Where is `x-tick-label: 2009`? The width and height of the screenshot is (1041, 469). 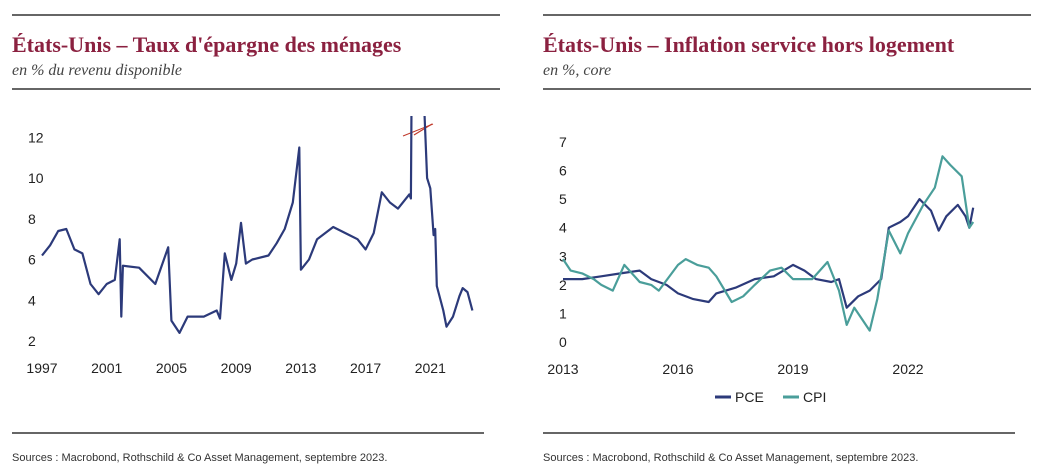
x-tick-label: 2009 is located at coordinates (236, 368).